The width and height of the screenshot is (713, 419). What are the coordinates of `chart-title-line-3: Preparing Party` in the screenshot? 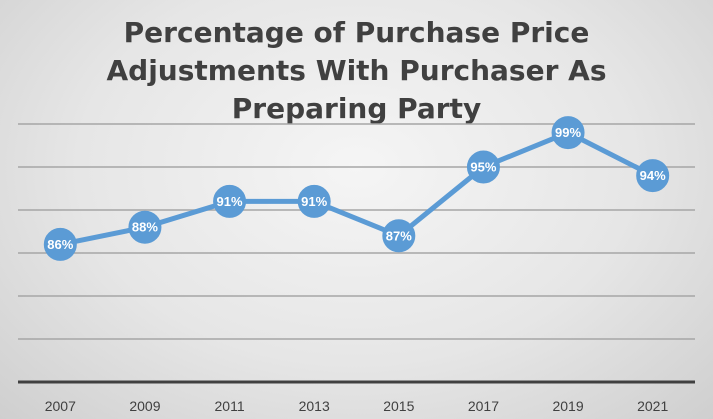 It's located at (356, 108).